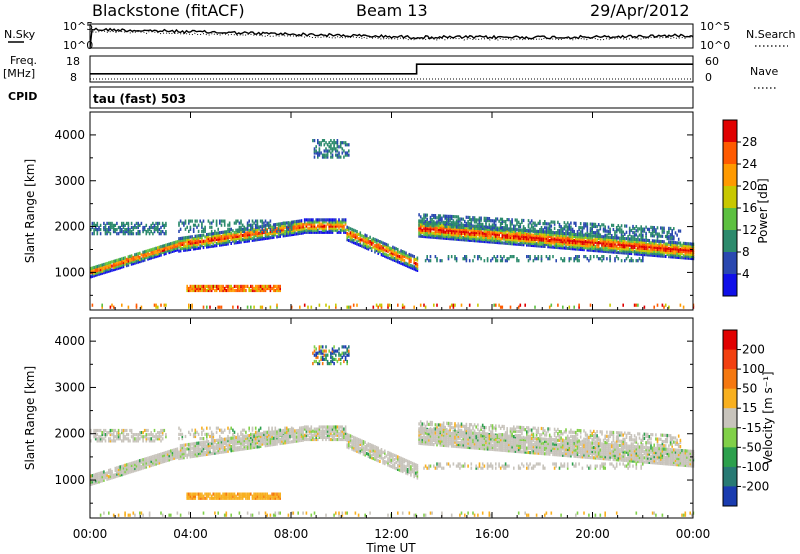  I want to click on nsky-series-line, so click(391, 38).